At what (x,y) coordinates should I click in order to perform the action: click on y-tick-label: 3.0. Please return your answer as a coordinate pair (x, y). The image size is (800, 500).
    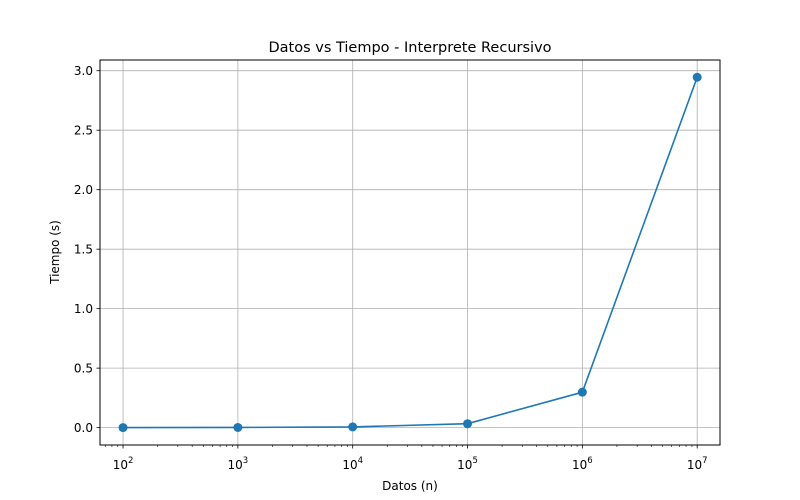
    Looking at the image, I should click on (83, 71).